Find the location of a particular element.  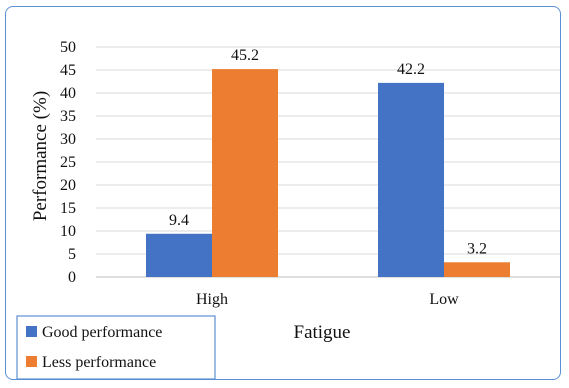

y-tick-label: 10 is located at coordinates (68, 231).